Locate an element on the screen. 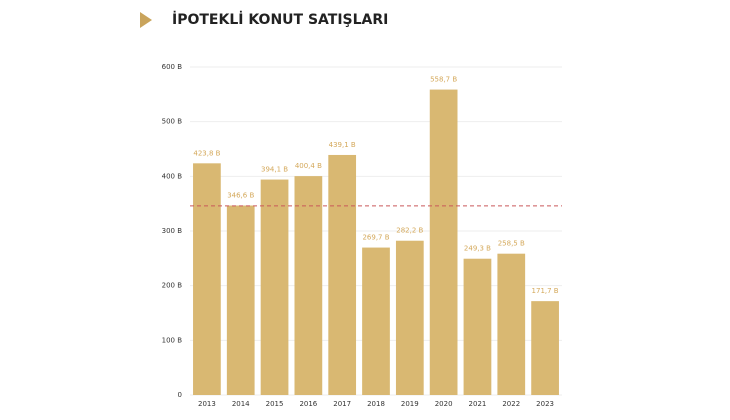 The image size is (730, 420). y-tick-label: 600 B is located at coordinates (172, 67).